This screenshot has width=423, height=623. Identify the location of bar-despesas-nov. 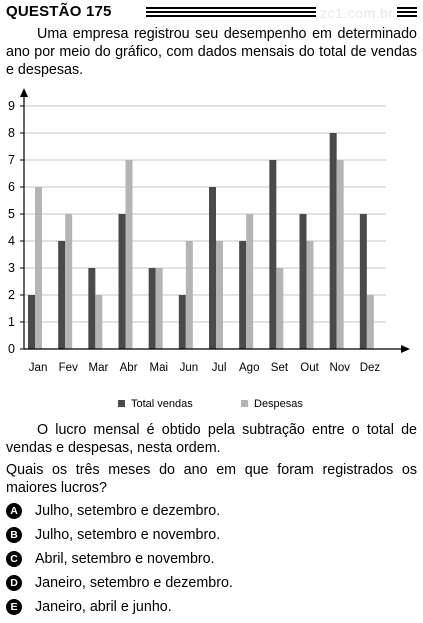
(340, 254).